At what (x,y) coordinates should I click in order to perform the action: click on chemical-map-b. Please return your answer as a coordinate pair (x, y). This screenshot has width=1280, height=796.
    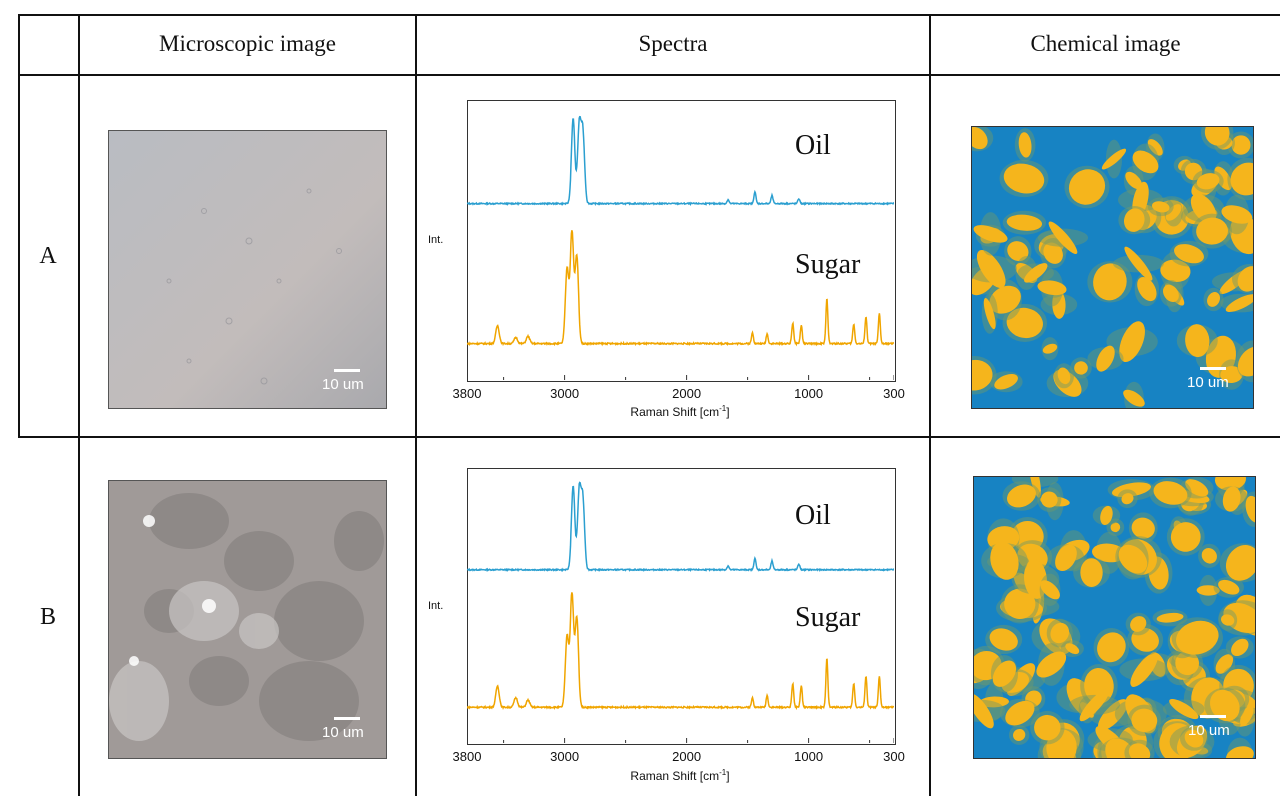
    Looking at the image, I should click on (1114, 617).